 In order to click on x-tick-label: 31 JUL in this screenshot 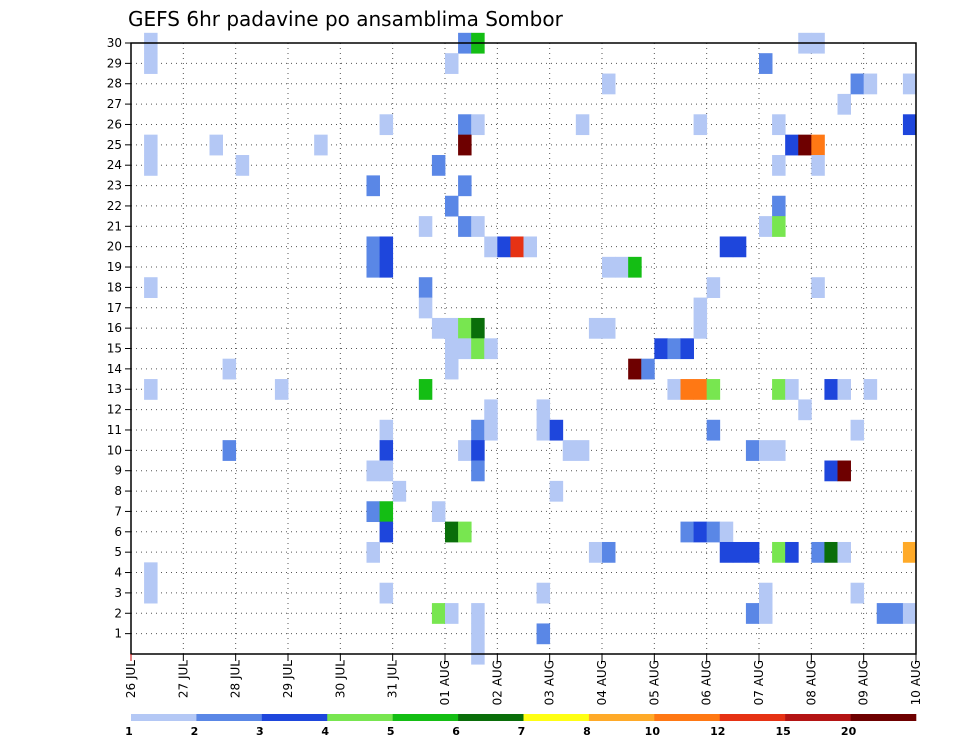, I will do `click(393, 679)`.